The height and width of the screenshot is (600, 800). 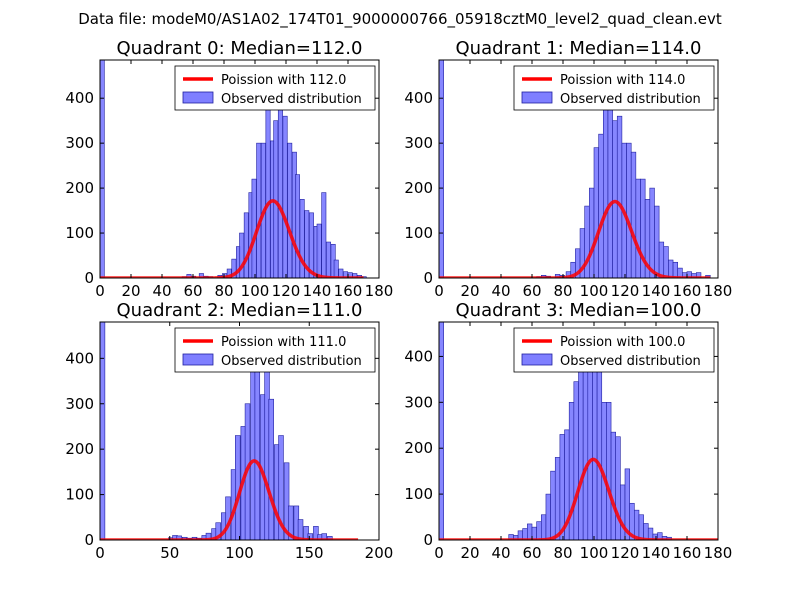 What do you see at coordinates (579, 48) in the screenshot?
I see `subplot-title: Quadrant 1: Median=114.0` at bounding box center [579, 48].